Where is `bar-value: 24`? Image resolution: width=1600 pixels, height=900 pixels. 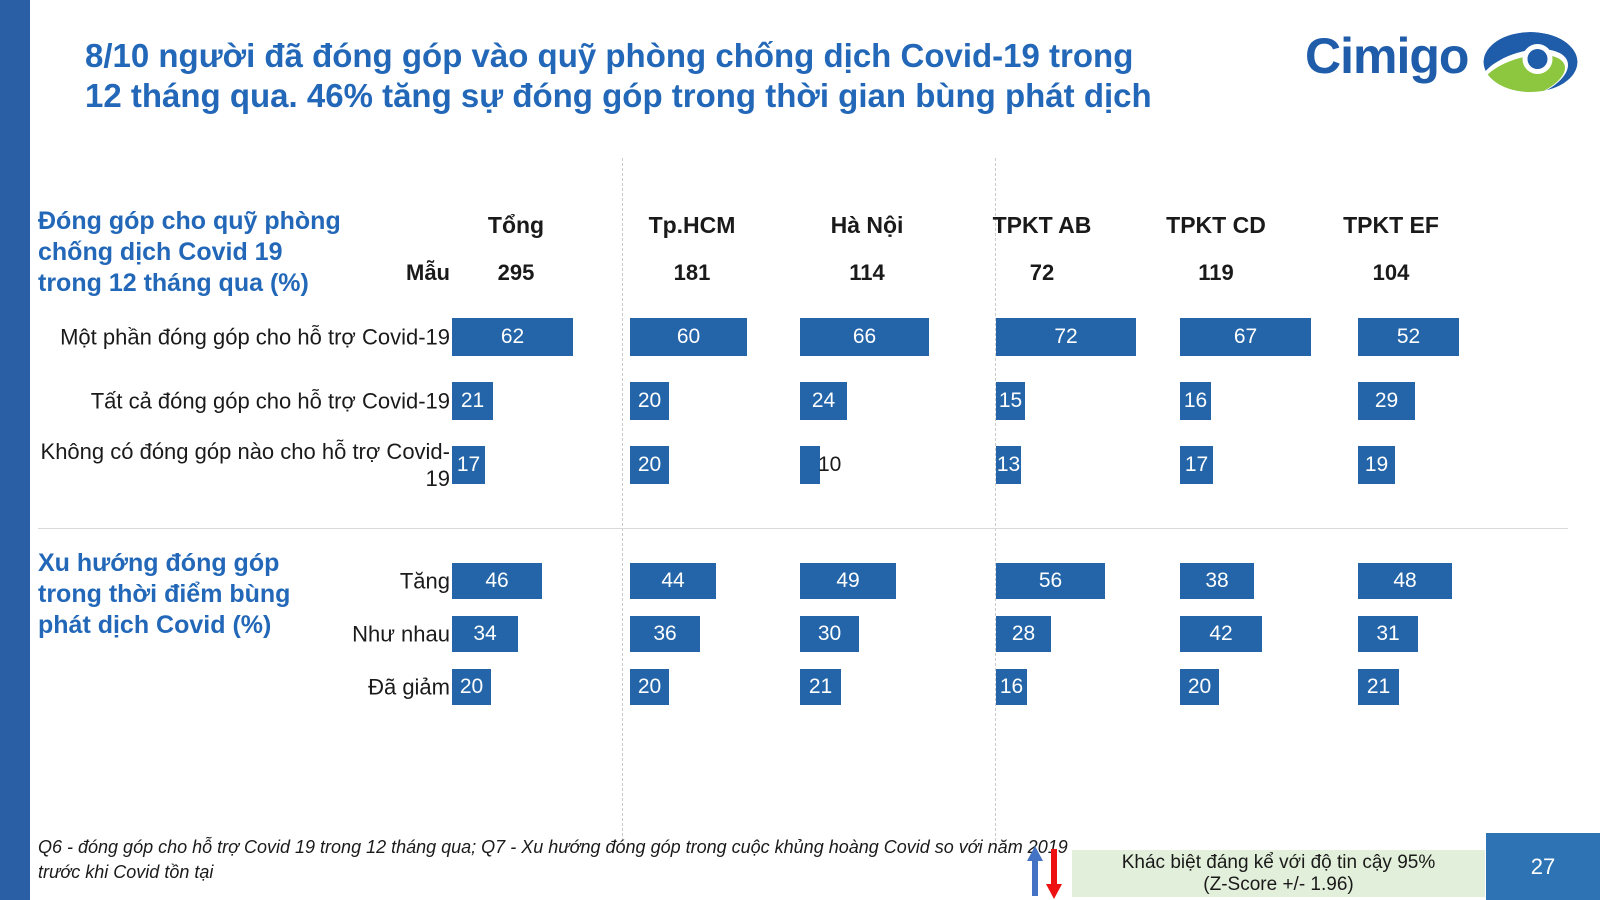 bar-value: 24 is located at coordinates (823, 400).